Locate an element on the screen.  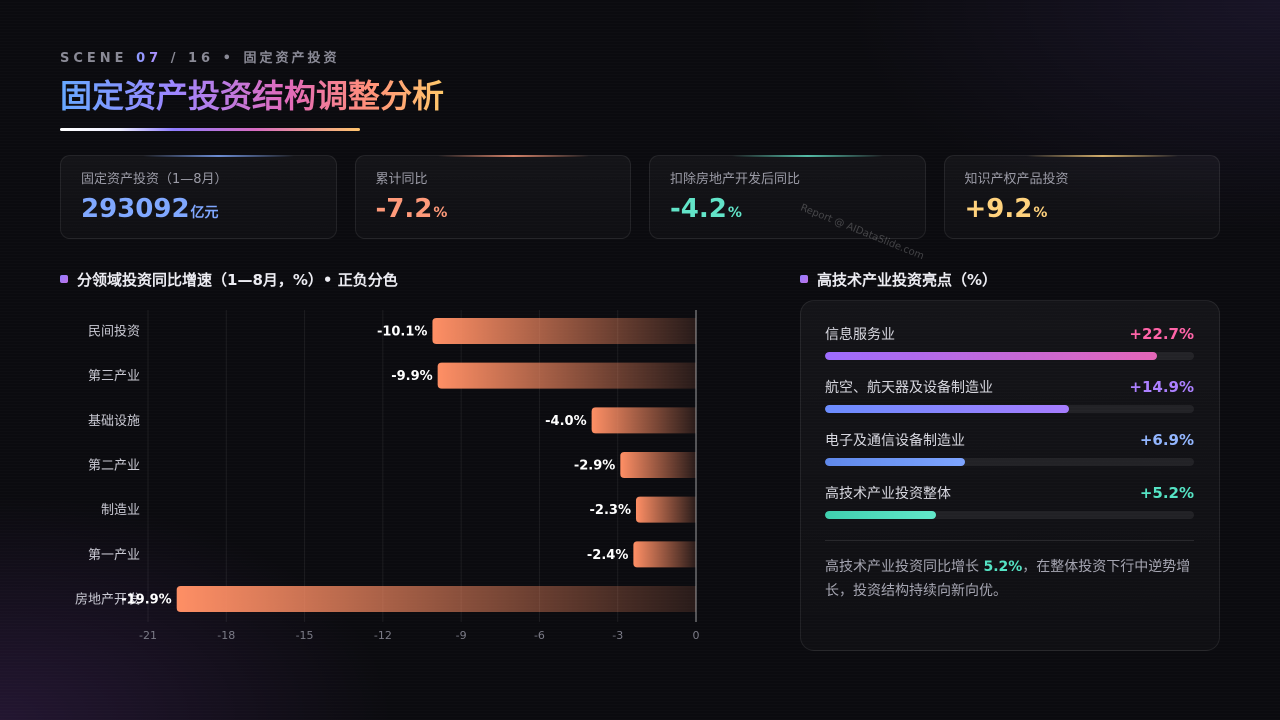
kpi-label: 知识产权产品投资 is located at coordinates (1016, 179).